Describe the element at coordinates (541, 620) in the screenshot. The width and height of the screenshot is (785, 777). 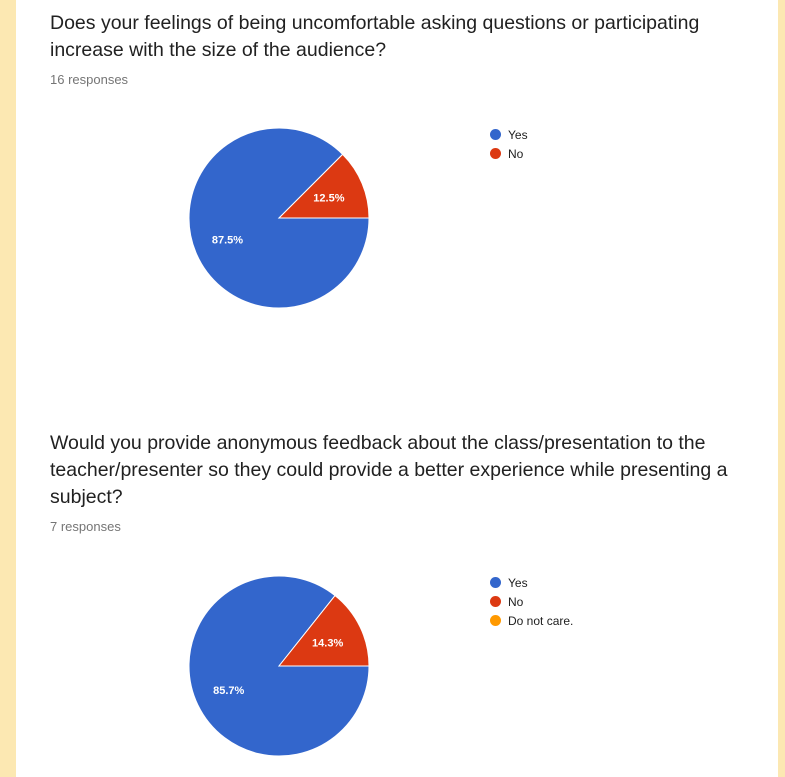
I see `legend-label: Do not care.` at that location.